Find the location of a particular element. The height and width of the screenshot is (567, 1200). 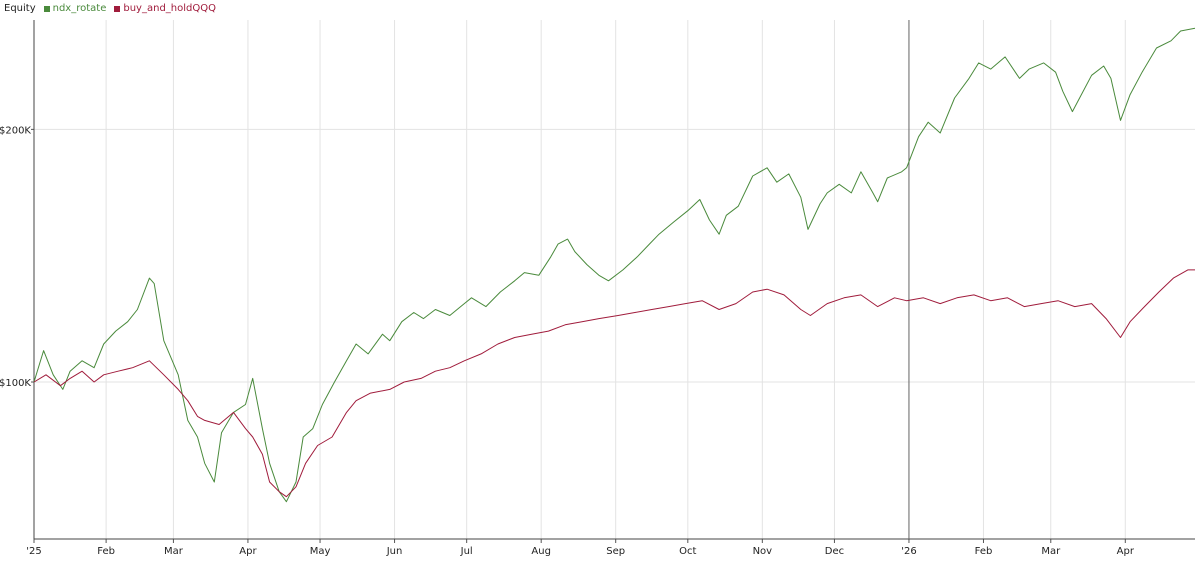

legend-swatch-buy-and-hold-qqq is located at coordinates (117, 8).